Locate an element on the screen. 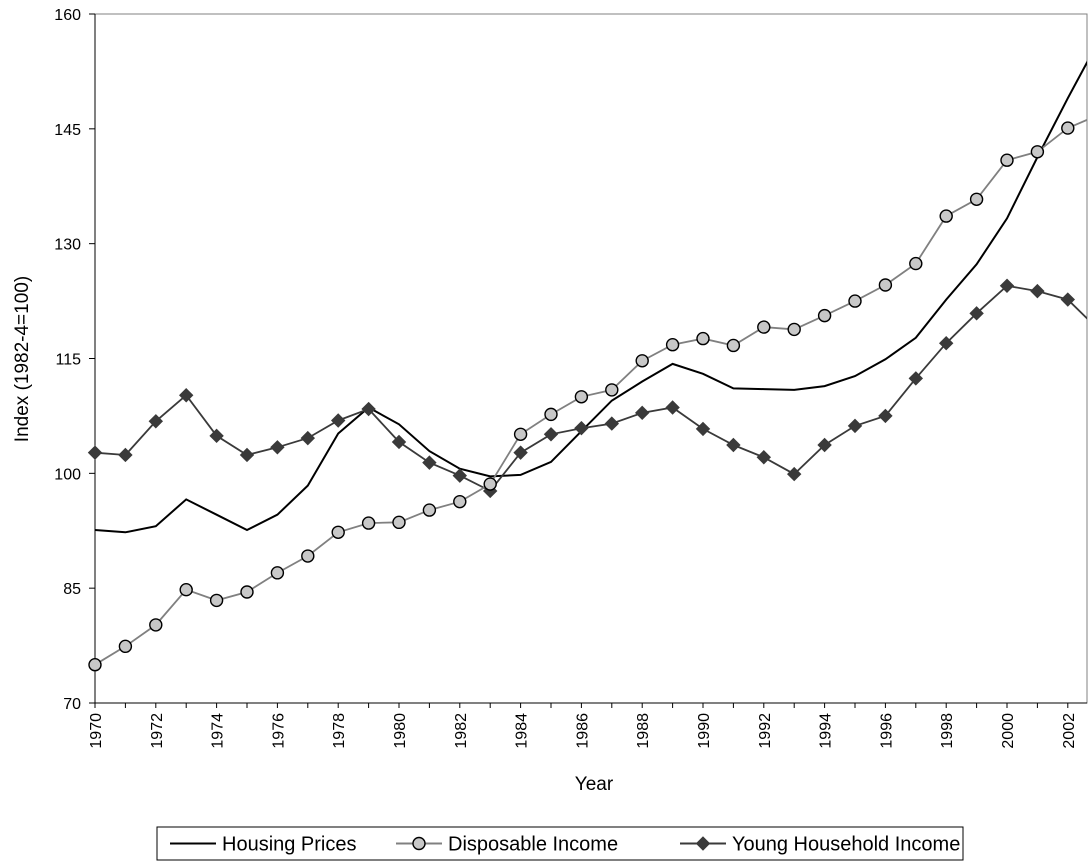 Image resolution: width=1088 pixels, height=861 pixels. x-axis-label: Year is located at coordinates (594, 784).